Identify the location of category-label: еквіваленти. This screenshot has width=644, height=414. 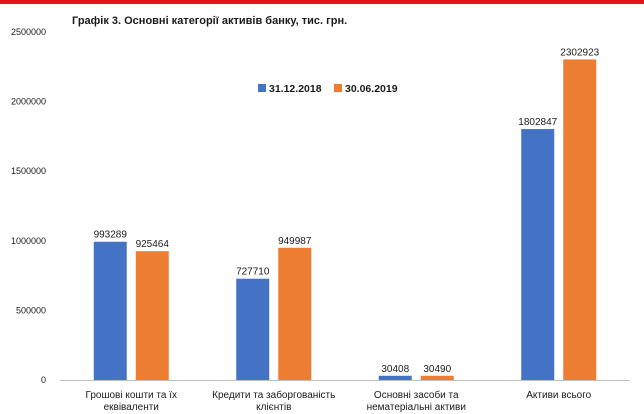
(131, 407).